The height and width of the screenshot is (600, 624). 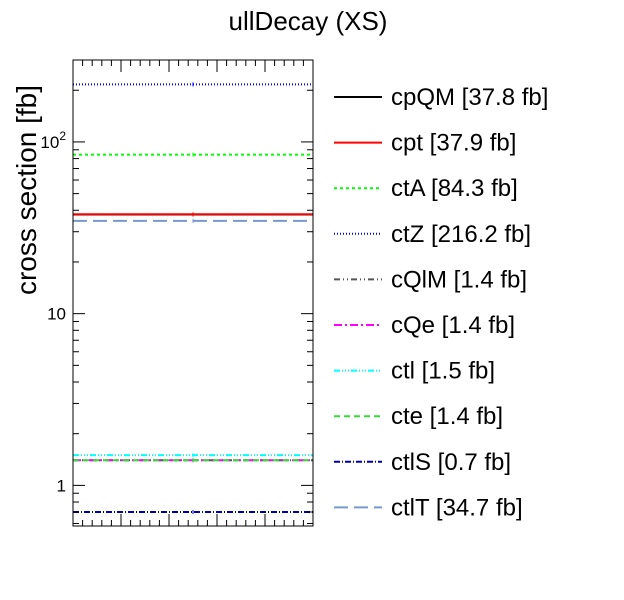 I want to click on y-tick-label-base: 1, so click(x=61, y=485).